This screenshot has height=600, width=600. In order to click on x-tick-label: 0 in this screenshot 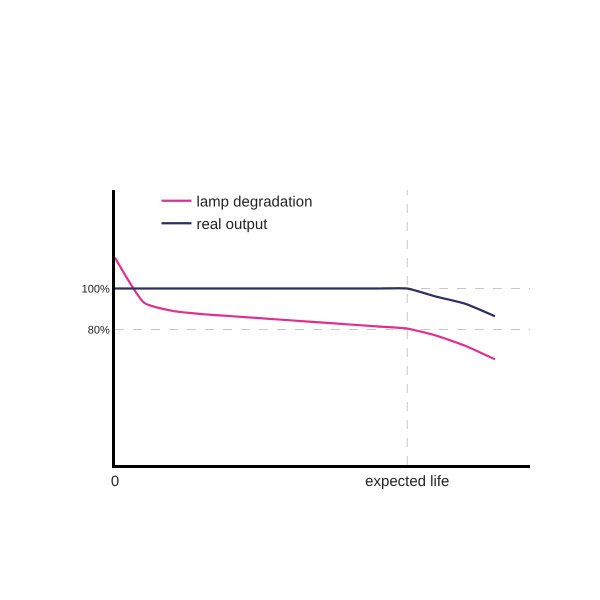, I will do `click(115, 481)`.